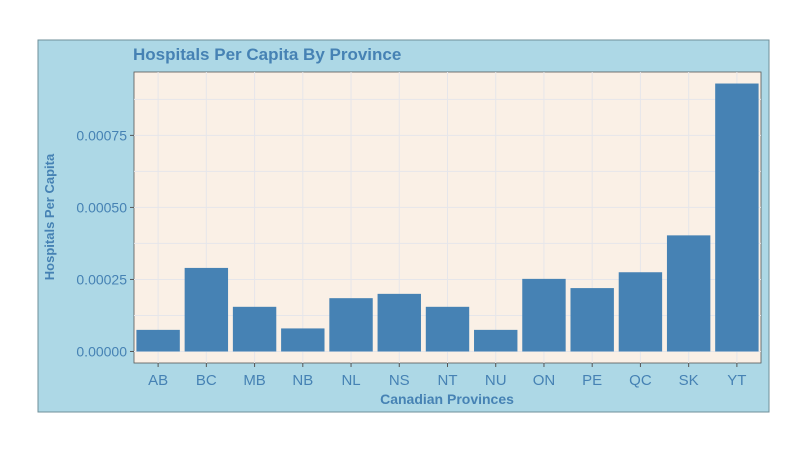 The width and height of the screenshot is (806, 453). What do you see at coordinates (206, 380) in the screenshot?
I see `x-tick-label-bc: BC` at bounding box center [206, 380].